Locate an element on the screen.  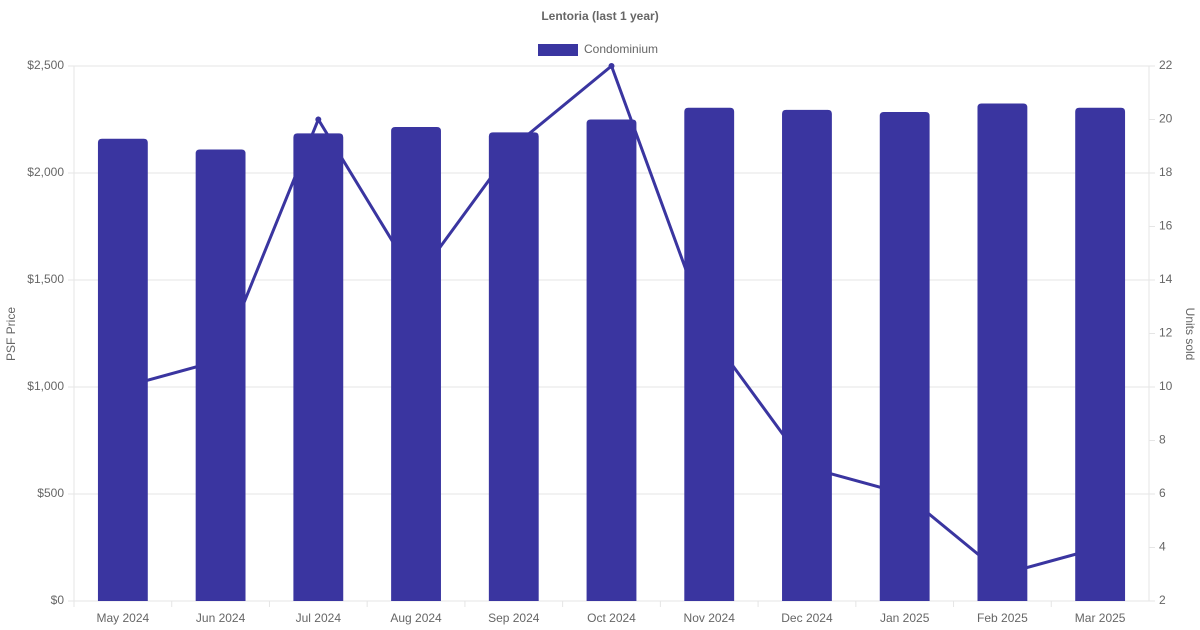
y2-tick-label: 20 is located at coordinates (1166, 119).